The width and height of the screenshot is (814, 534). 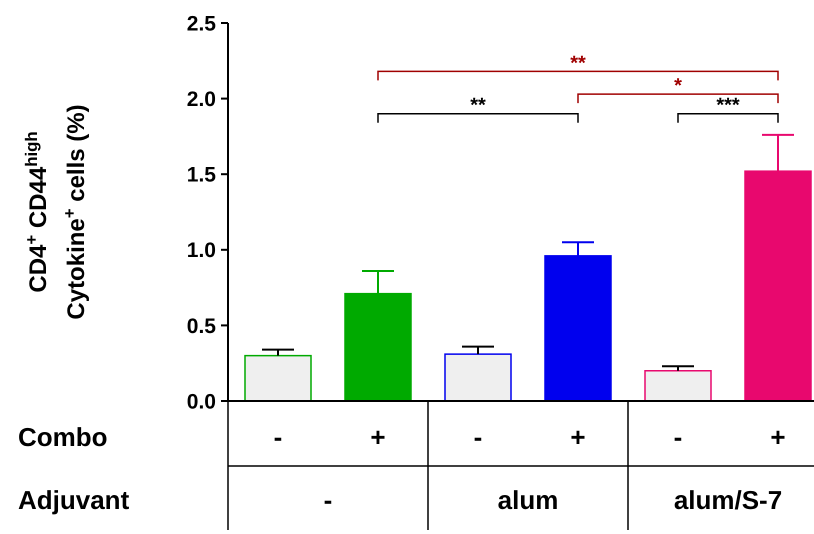 What do you see at coordinates (201, 250) in the screenshot?
I see `y-tick-label: 1.0` at bounding box center [201, 250].